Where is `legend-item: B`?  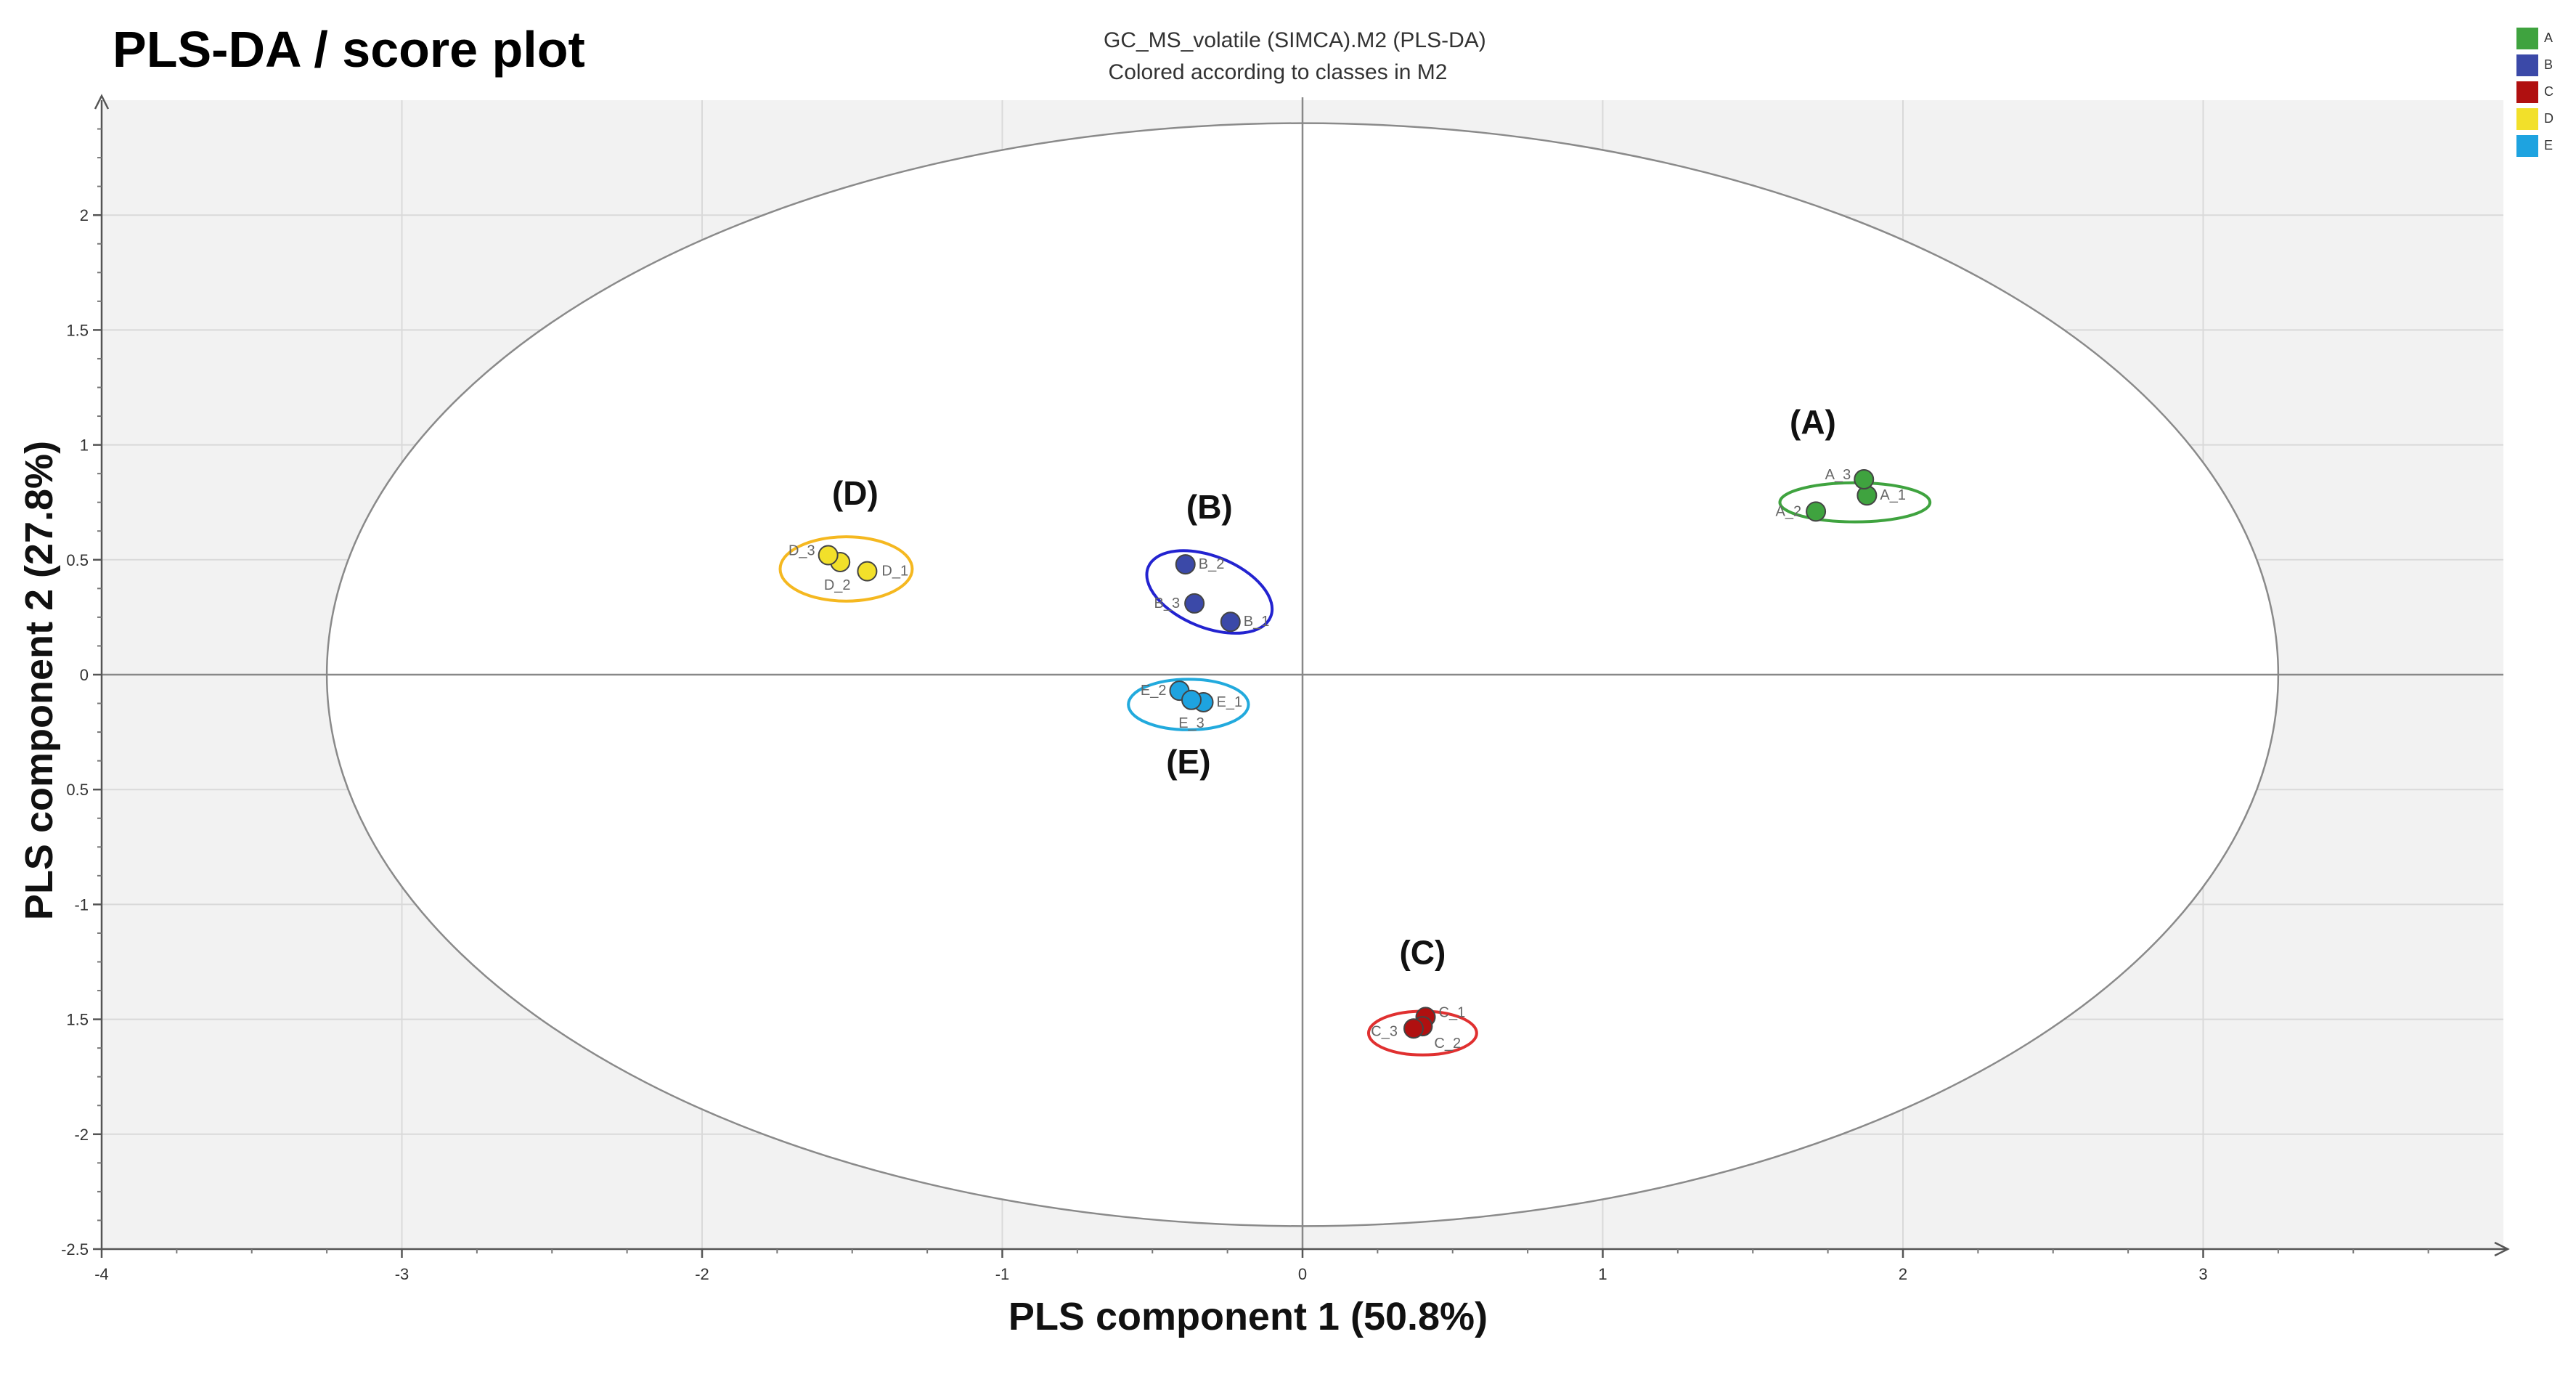
legend-item: B is located at coordinates (2534, 65).